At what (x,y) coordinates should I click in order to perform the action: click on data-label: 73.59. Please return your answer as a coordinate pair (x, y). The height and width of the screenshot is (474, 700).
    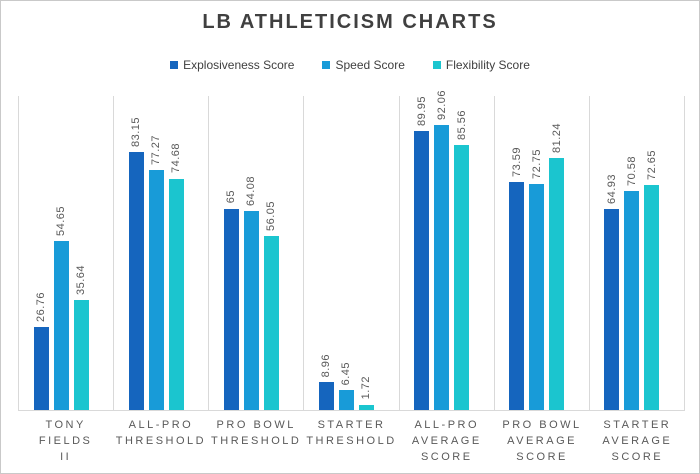
    Looking at the image, I should click on (516, 161).